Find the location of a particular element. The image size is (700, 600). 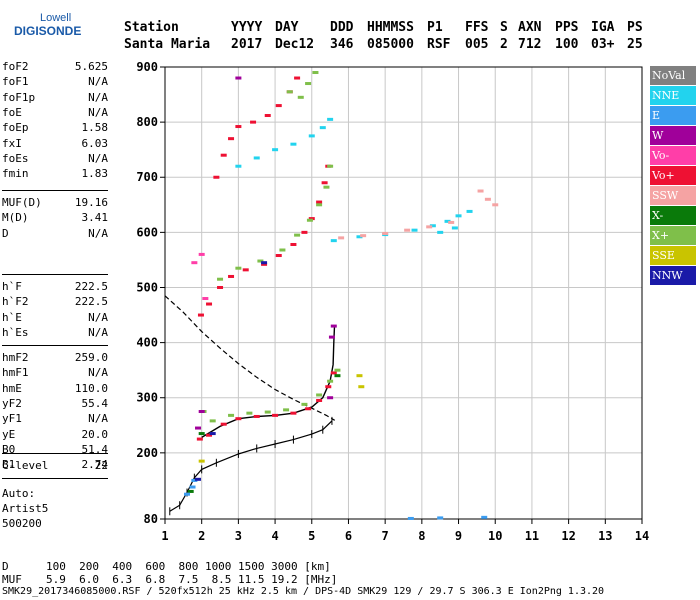

param-row: D N/A is located at coordinates (55, 234).